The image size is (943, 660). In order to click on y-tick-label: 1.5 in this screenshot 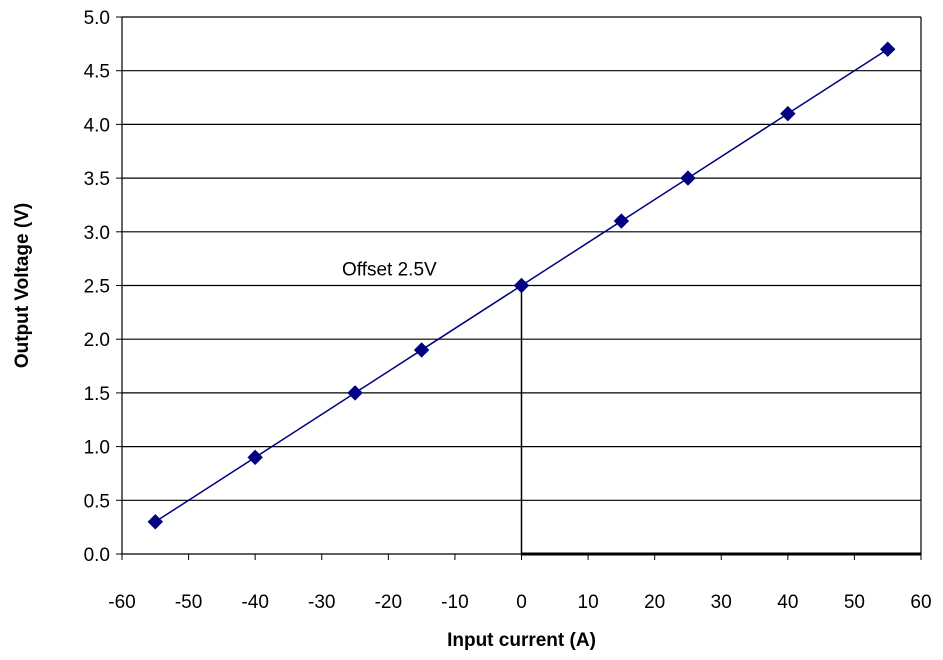, I will do `click(97, 394)`.